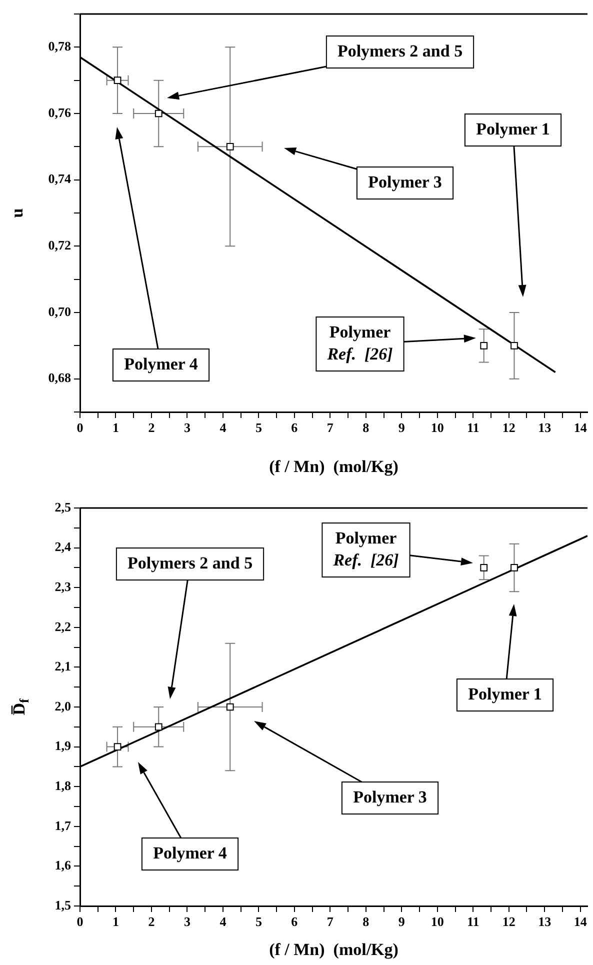  I want to click on y-tick-label: 2,5, so click(63, 506).